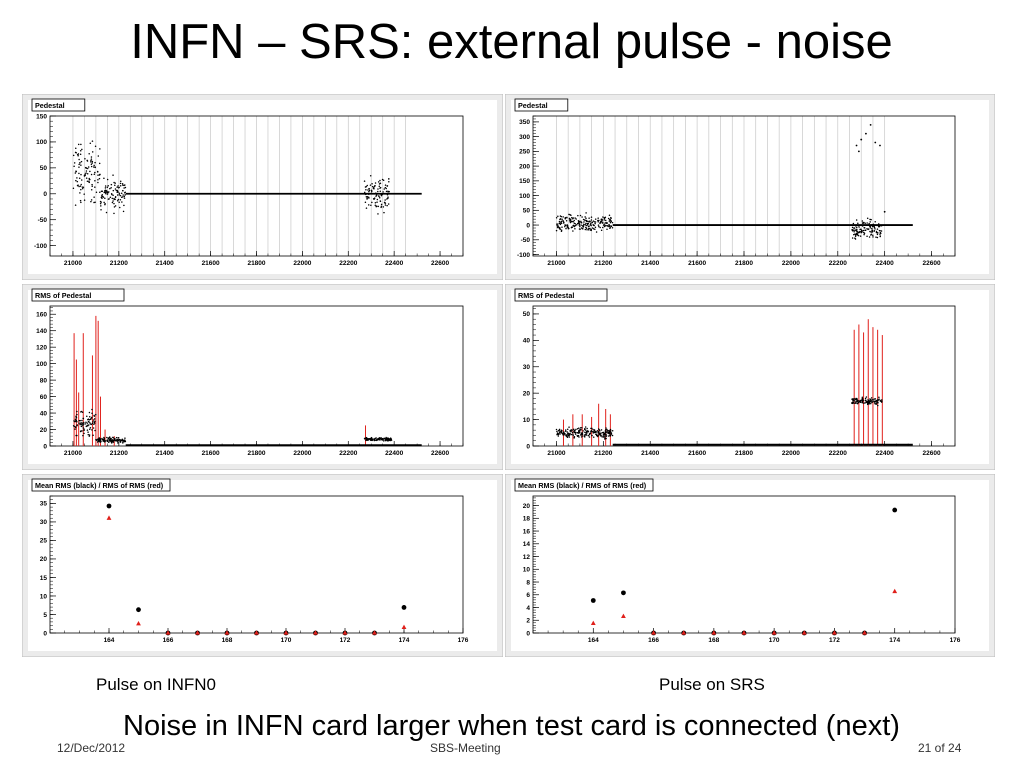 The image size is (1023, 767). I want to click on y-tick-label: 150, so click(524, 181).